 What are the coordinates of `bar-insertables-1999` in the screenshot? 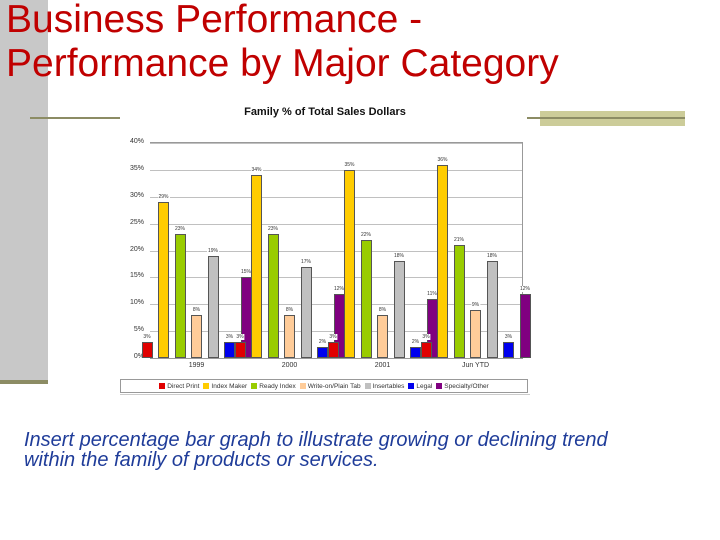 It's located at (213, 306).